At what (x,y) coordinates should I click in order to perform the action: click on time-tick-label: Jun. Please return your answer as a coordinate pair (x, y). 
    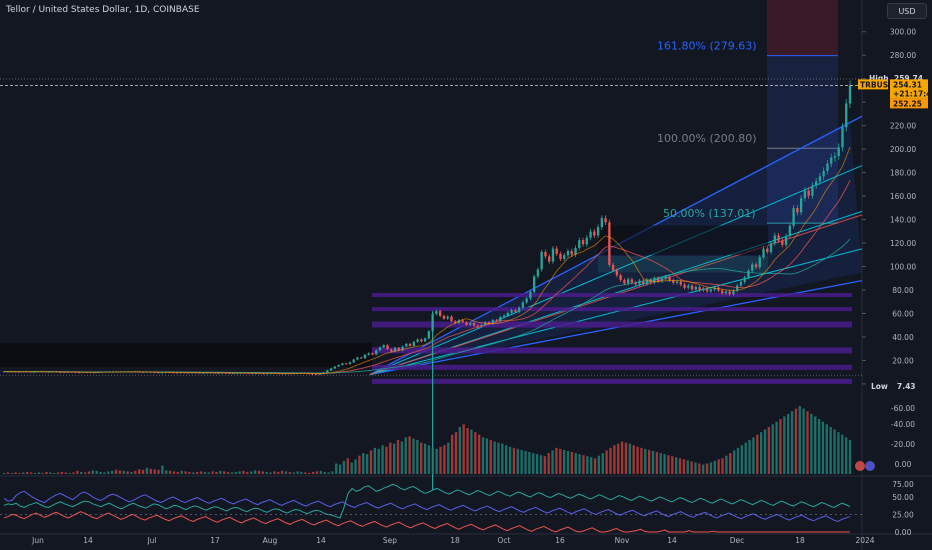
    Looking at the image, I should click on (37, 540).